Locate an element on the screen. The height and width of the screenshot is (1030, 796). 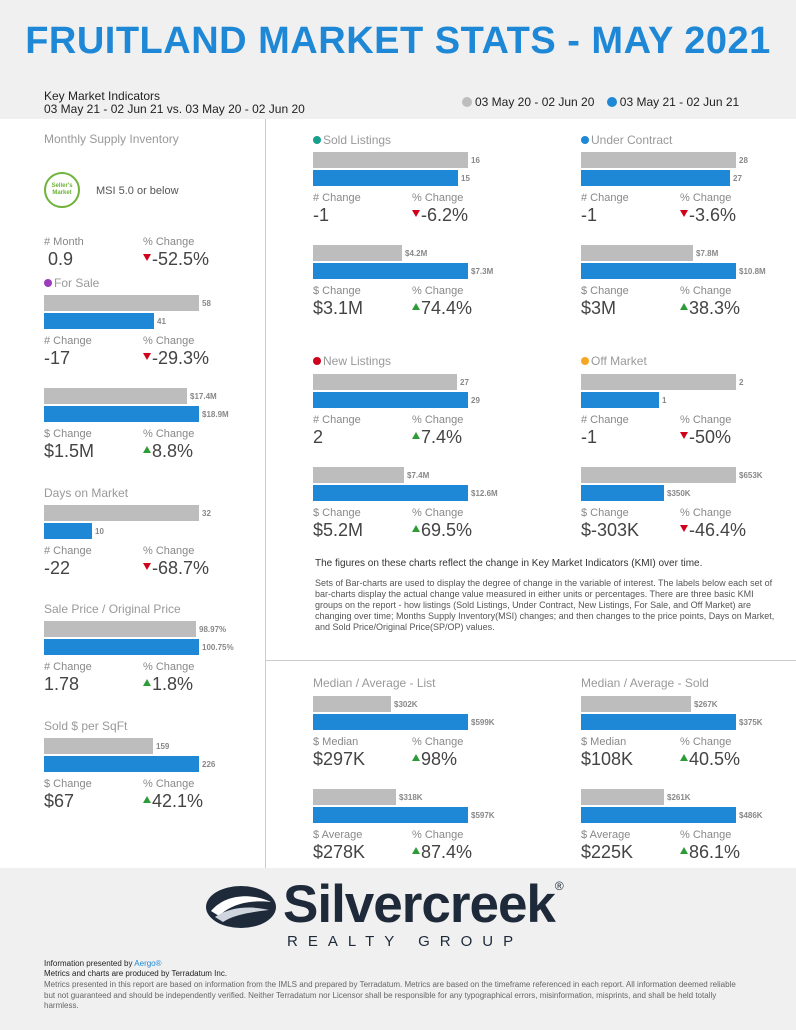
under-dot-icon is located at coordinates (585, 140).